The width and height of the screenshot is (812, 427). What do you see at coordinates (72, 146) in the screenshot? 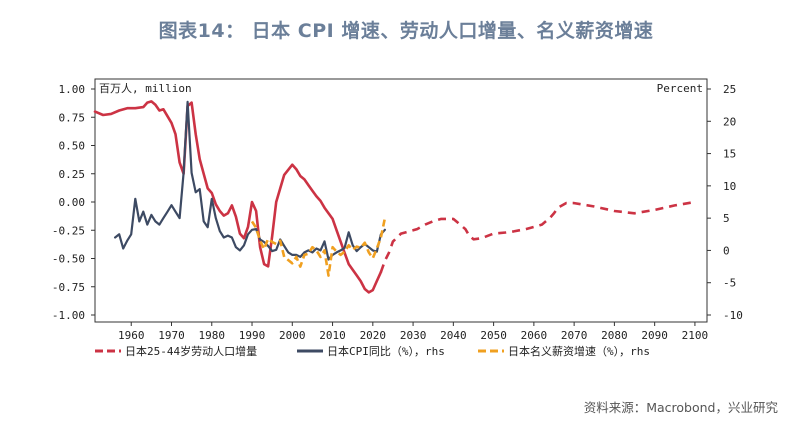
I see `left-tick-label: 0.50` at bounding box center [72, 146].